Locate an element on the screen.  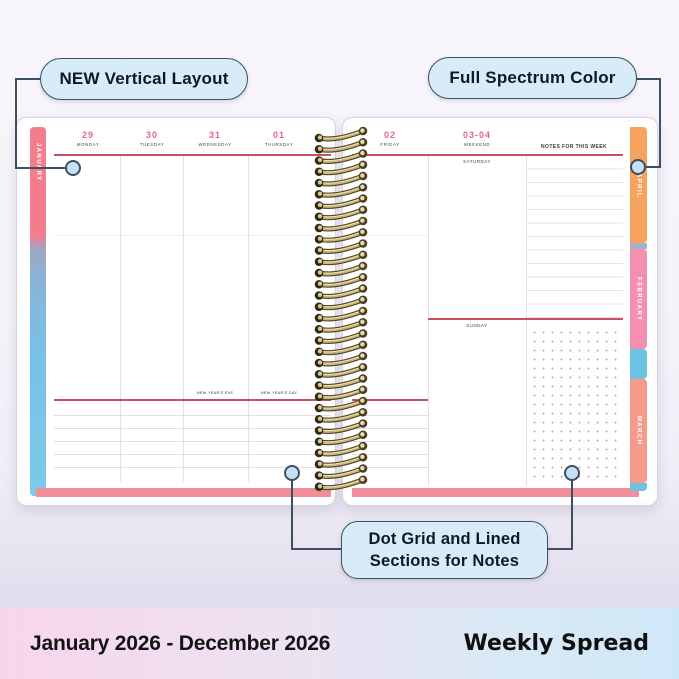
april-tab-label: APRIL is located at coordinates (638, 185).